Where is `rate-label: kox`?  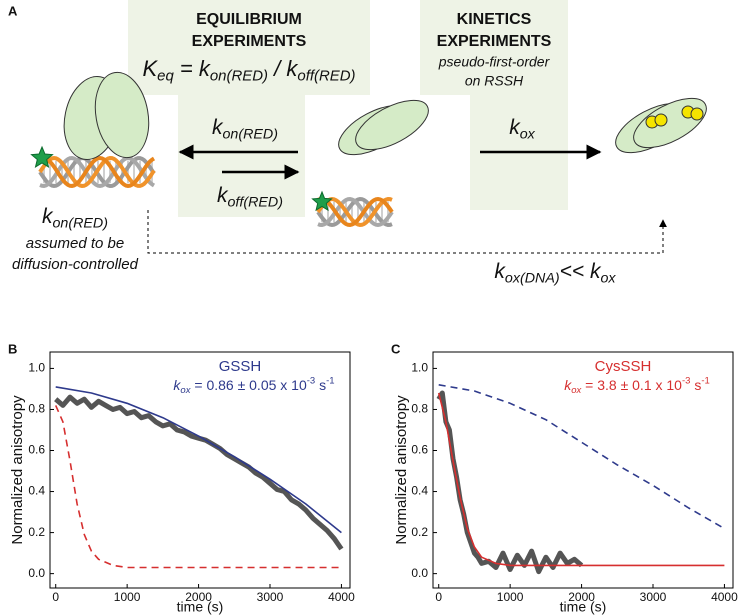
rate-label: kox is located at coordinates (522, 129).